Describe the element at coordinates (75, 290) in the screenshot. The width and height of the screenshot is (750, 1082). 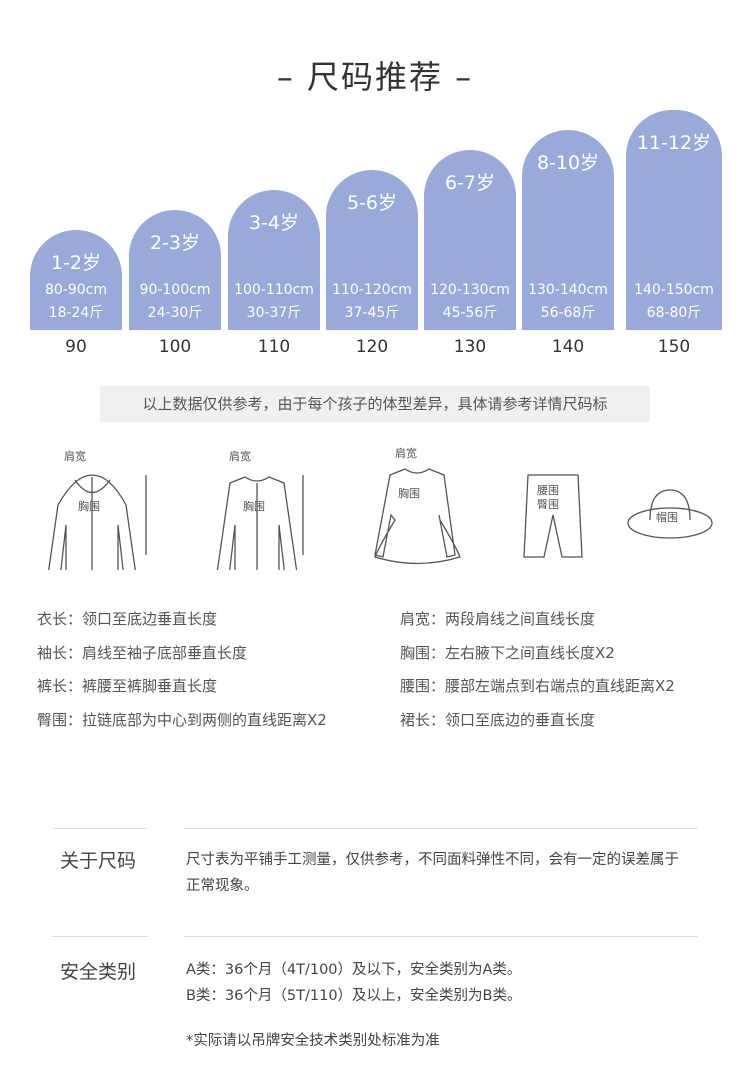
I see `height-range: 80-90cm` at that location.